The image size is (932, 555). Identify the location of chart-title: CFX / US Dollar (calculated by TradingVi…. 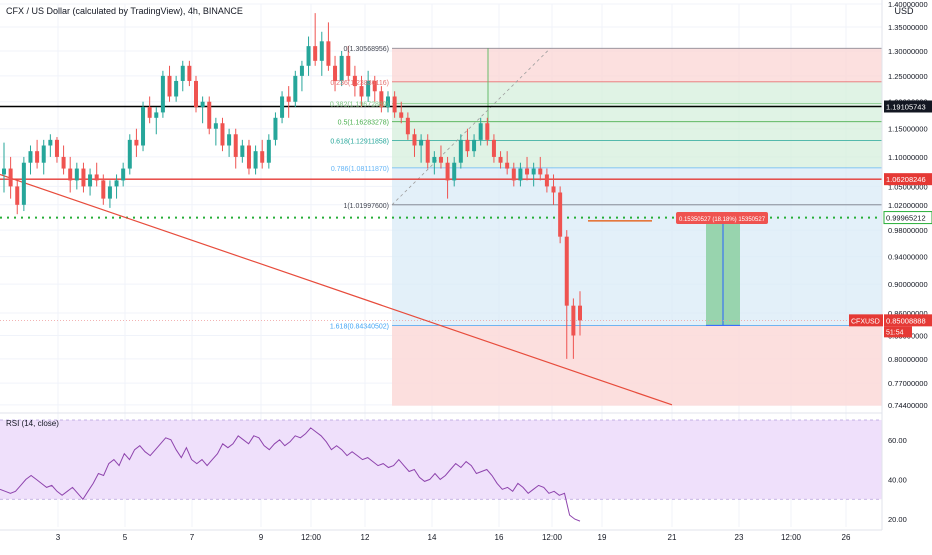
(124, 11).